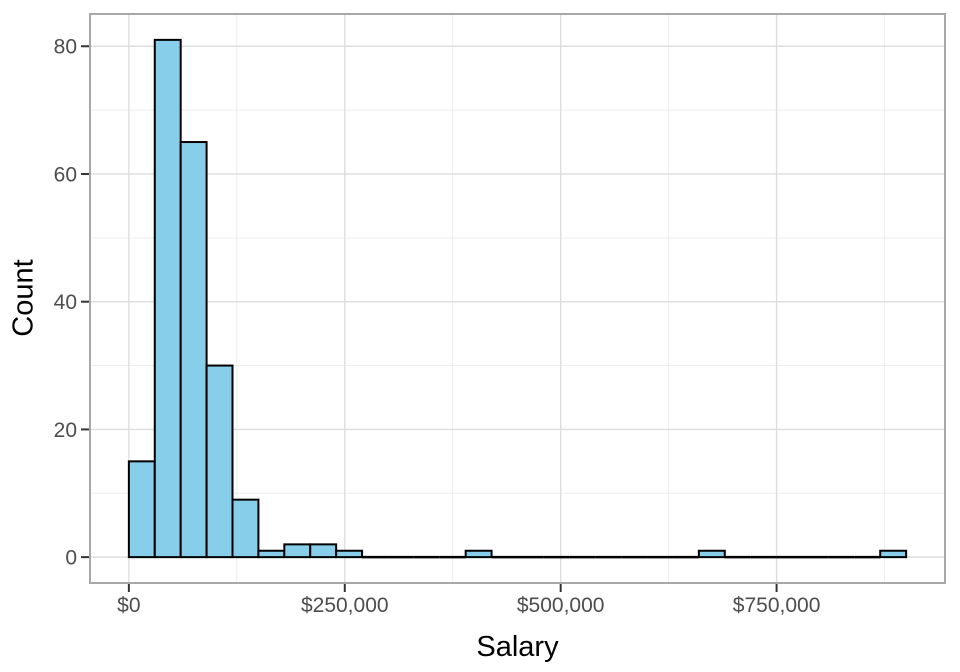  Describe the element at coordinates (561, 605) in the screenshot. I see `x-tick-label: $500,000` at that location.